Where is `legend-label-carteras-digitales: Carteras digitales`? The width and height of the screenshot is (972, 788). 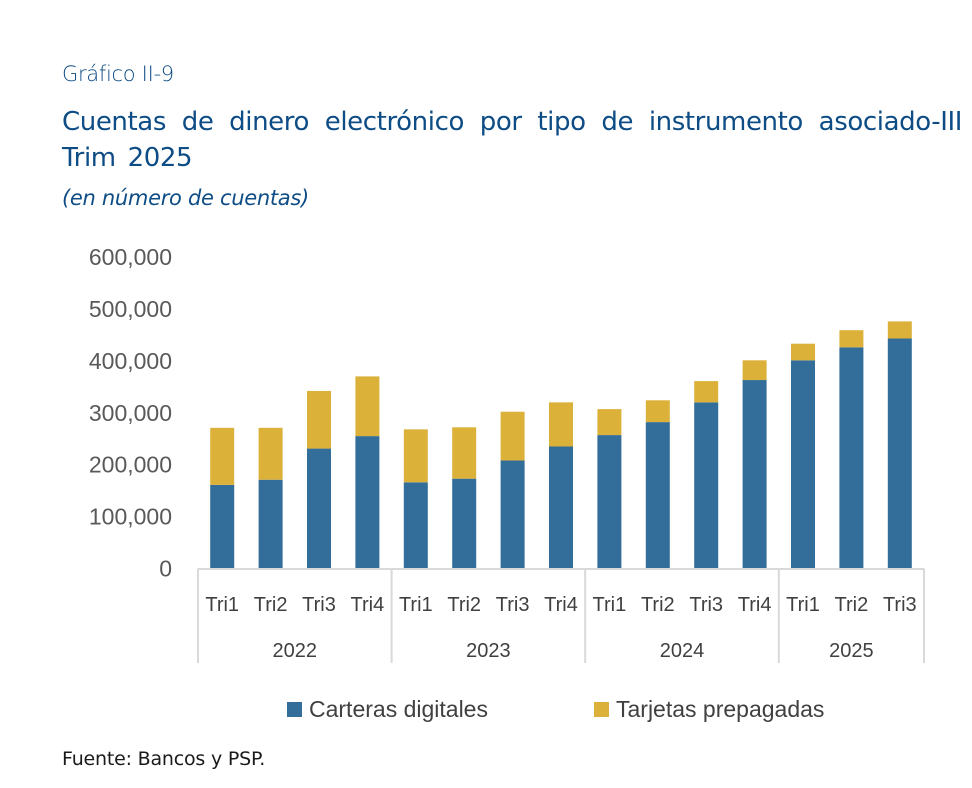
legend-label-carteras-digitales: Carteras digitales is located at coordinates (398, 708).